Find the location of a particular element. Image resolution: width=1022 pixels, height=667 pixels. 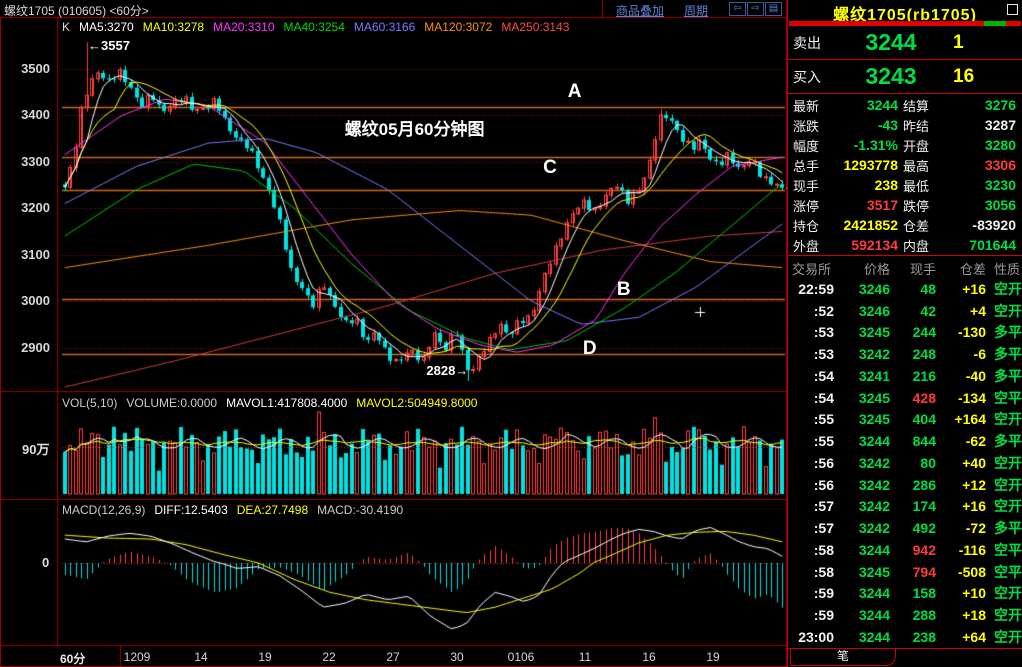

tab-ticks: 笔 is located at coordinates (843, 657).